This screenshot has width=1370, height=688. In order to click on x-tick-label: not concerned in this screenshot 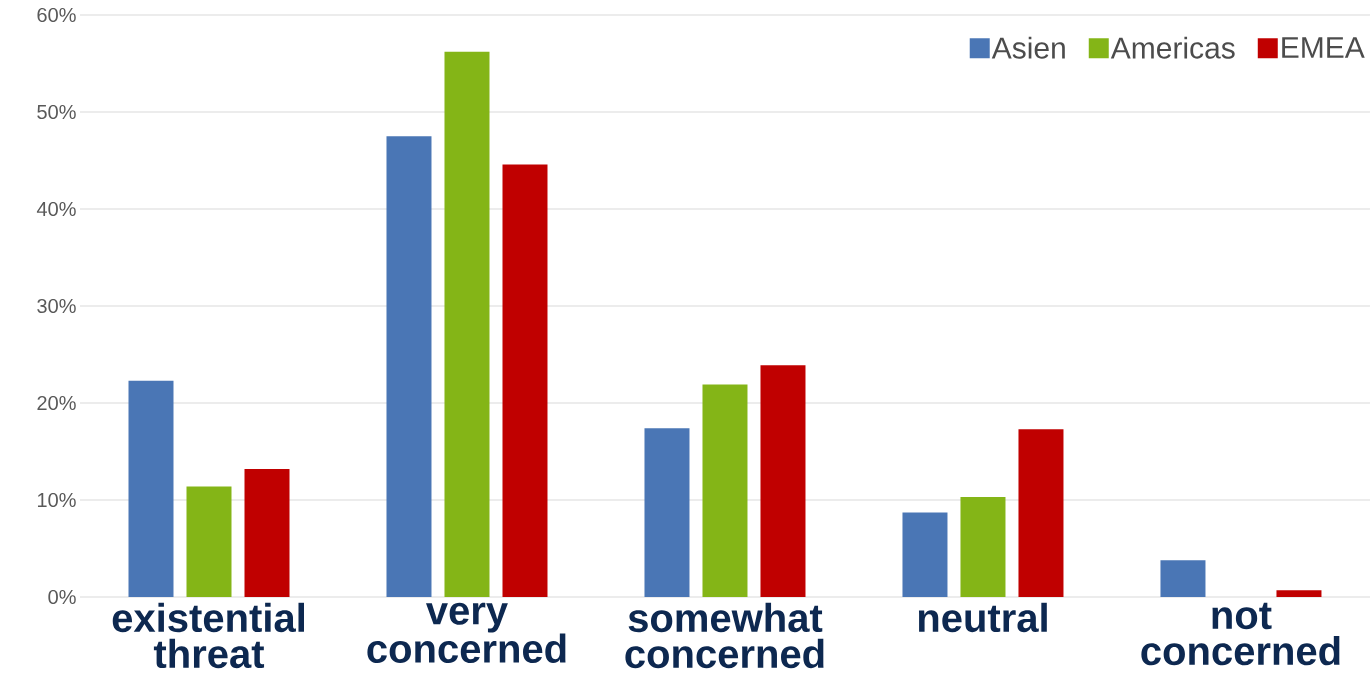, I will do `click(1240, 634)`.